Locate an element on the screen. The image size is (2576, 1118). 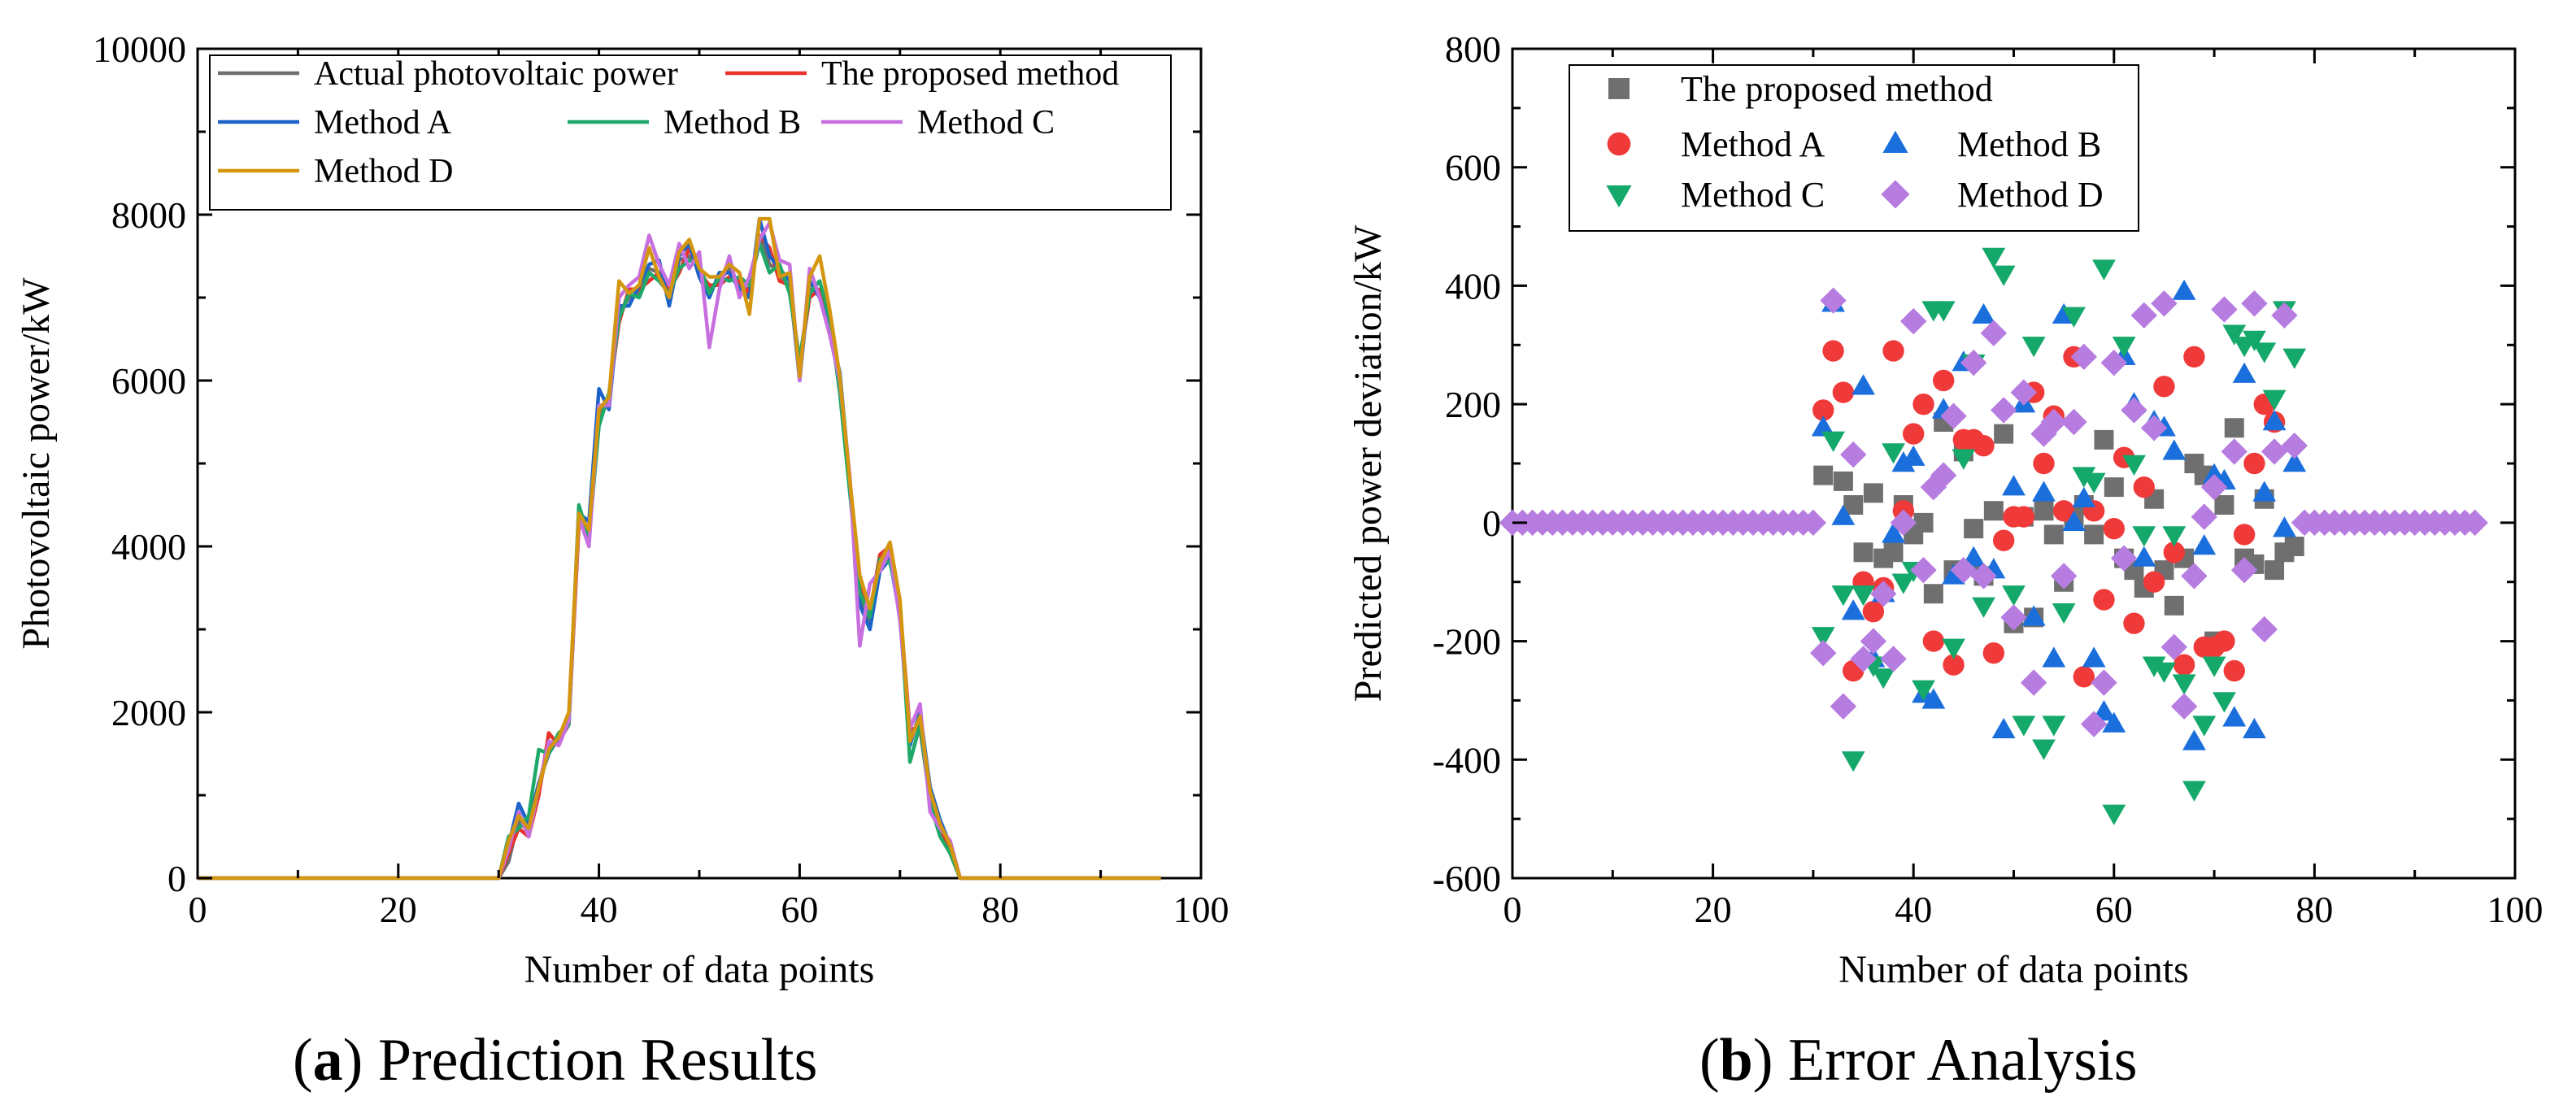
panel-b-marker-s2-p43 is located at coordinates (2255, 728).